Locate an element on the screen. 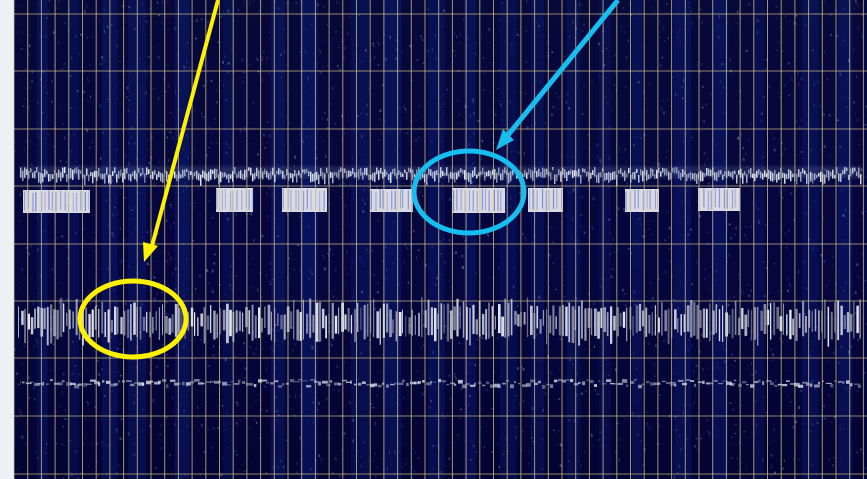  cyan-arrowhead is located at coordinates (505, 139).